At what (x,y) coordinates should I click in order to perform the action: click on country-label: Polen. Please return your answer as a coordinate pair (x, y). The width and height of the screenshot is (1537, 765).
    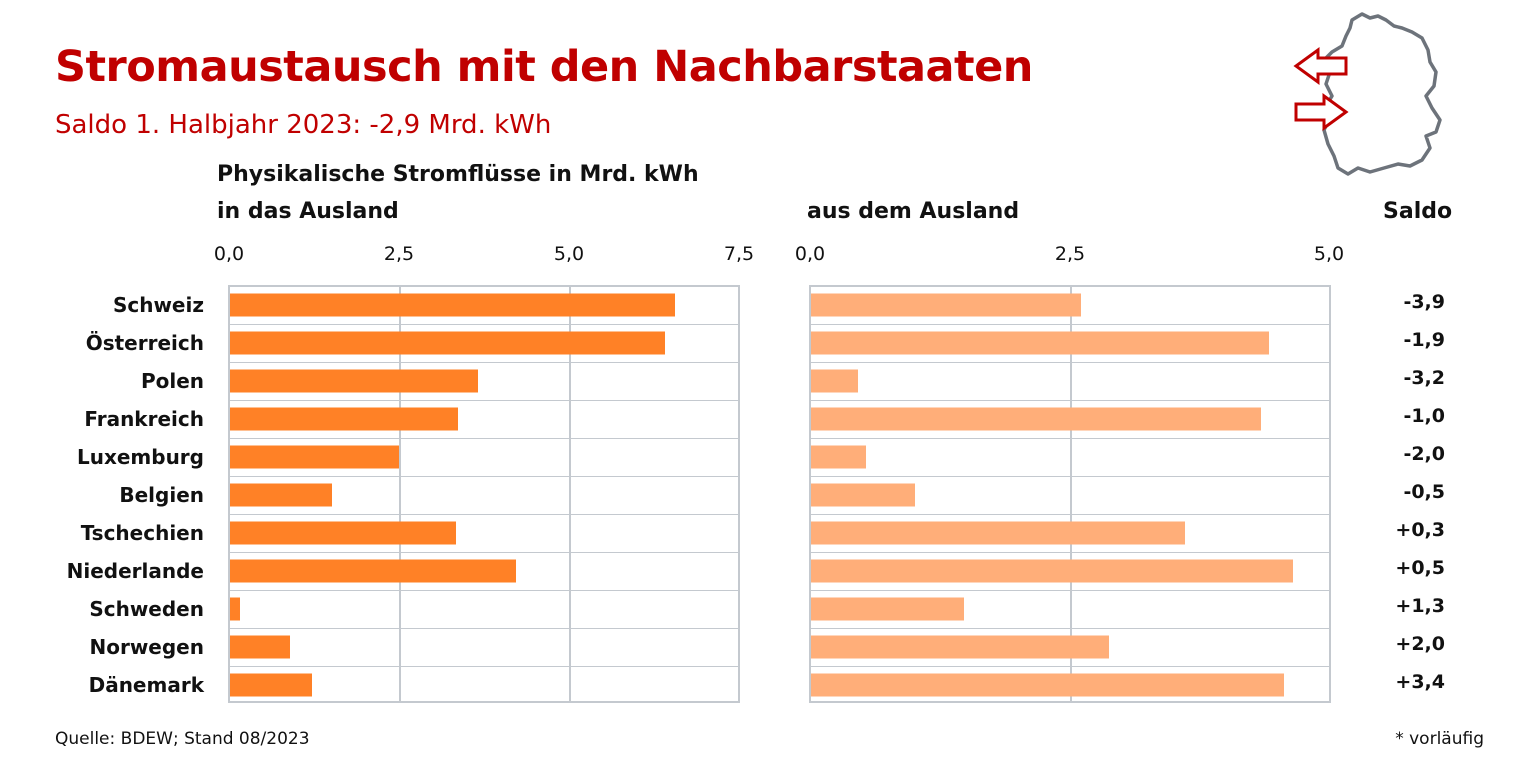
    Looking at the image, I should click on (172, 381).